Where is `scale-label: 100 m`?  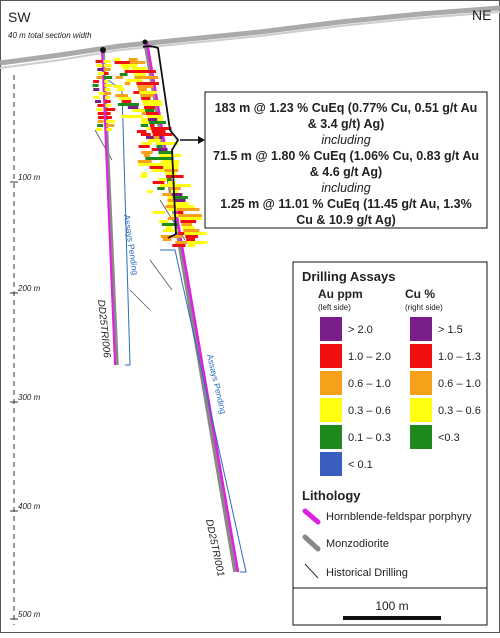 scale-label: 100 m is located at coordinates (391, 606).